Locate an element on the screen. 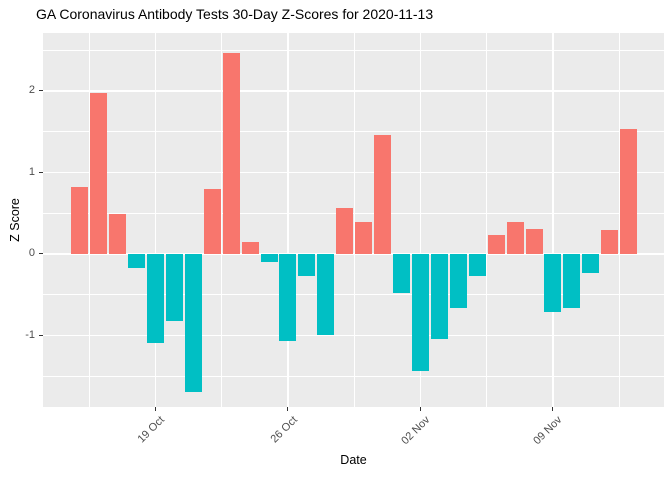  y-tick-label: -1 is located at coordinates (30, 334).